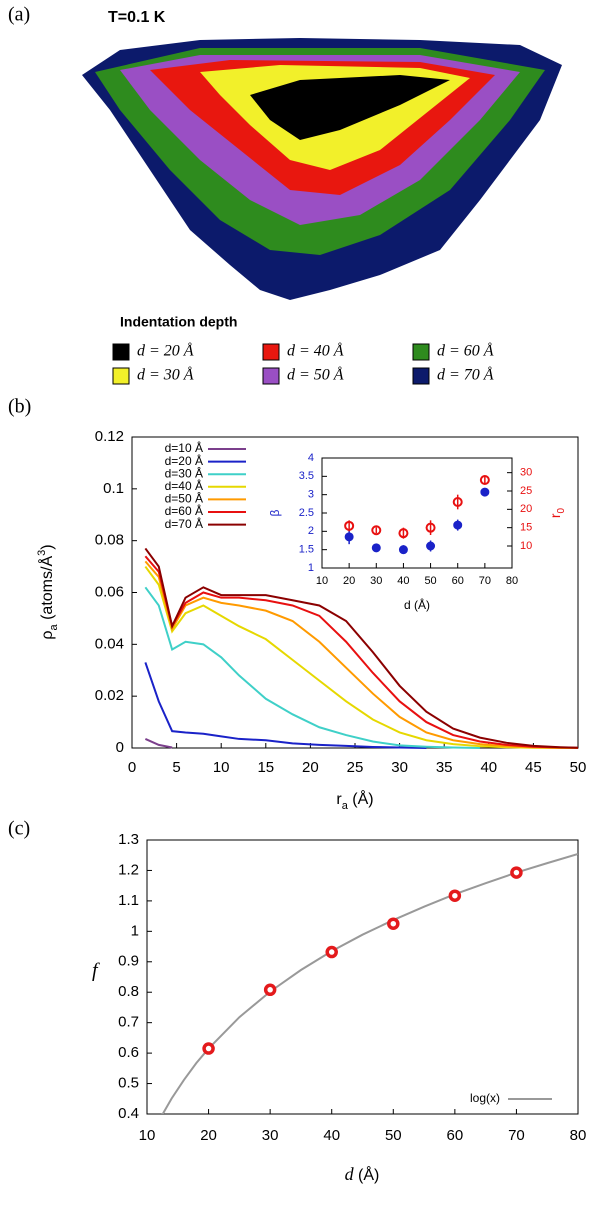  I want to click on y-tick-label: 0.1, so click(113, 488).